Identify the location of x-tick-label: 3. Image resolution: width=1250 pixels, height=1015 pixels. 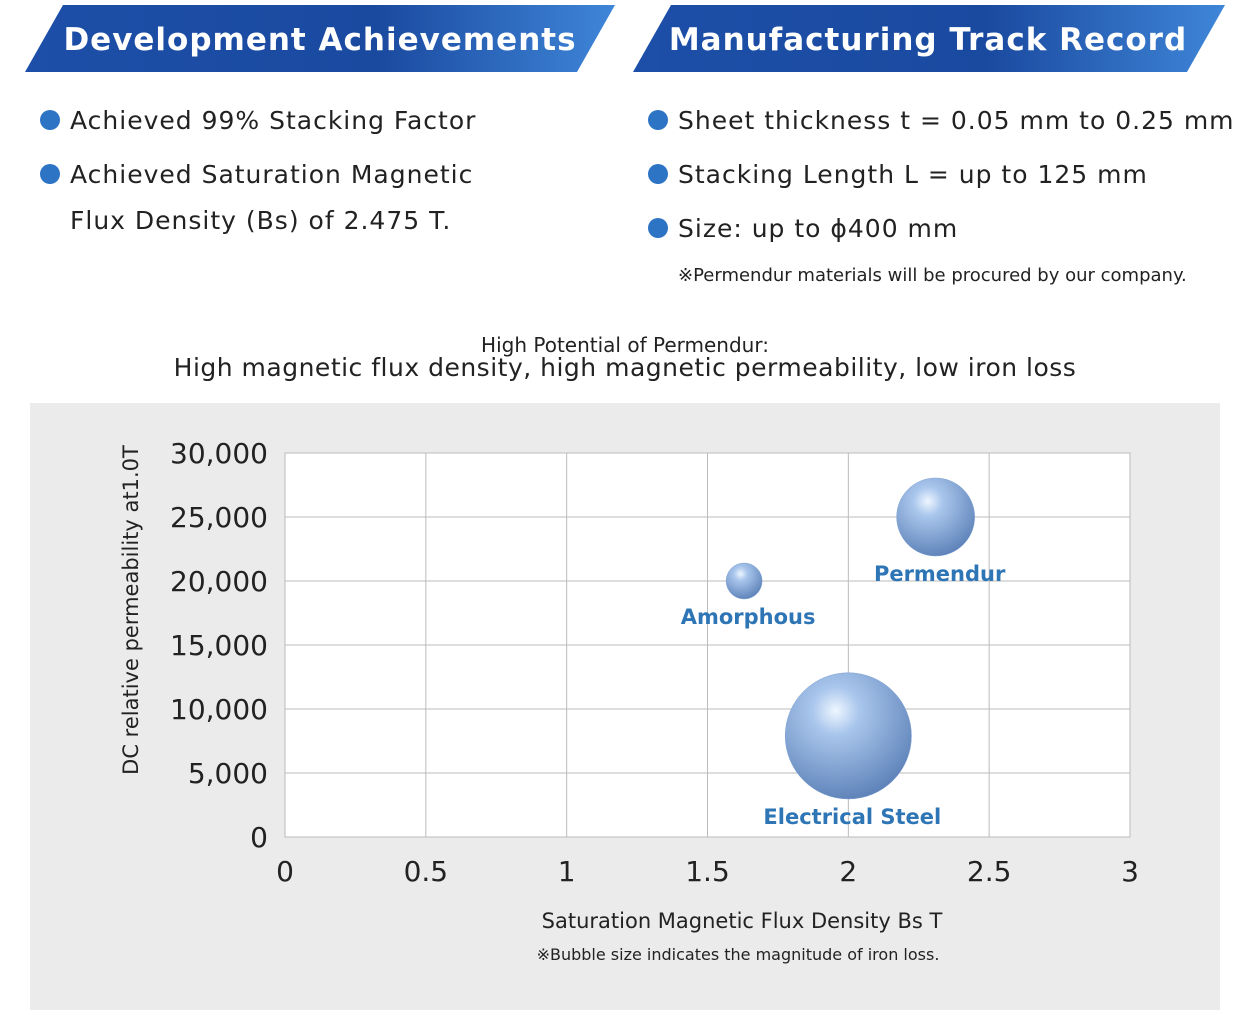
(1130, 871).